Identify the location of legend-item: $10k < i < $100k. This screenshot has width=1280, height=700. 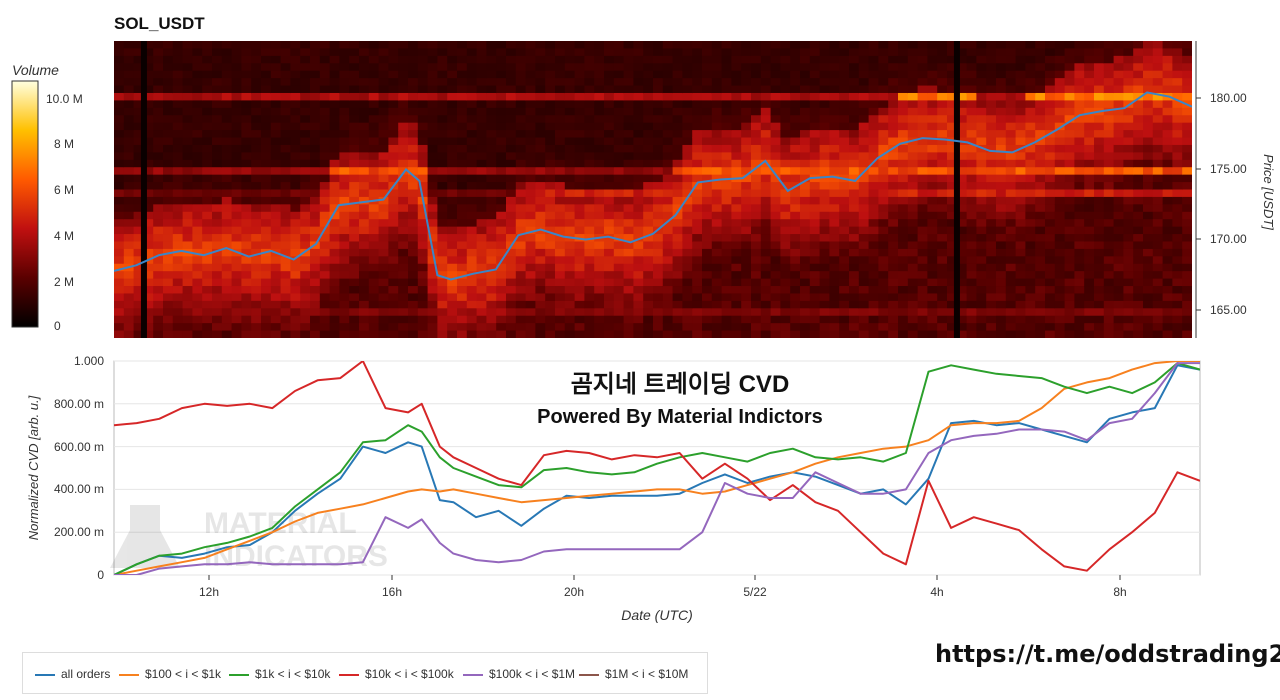
(396, 674).